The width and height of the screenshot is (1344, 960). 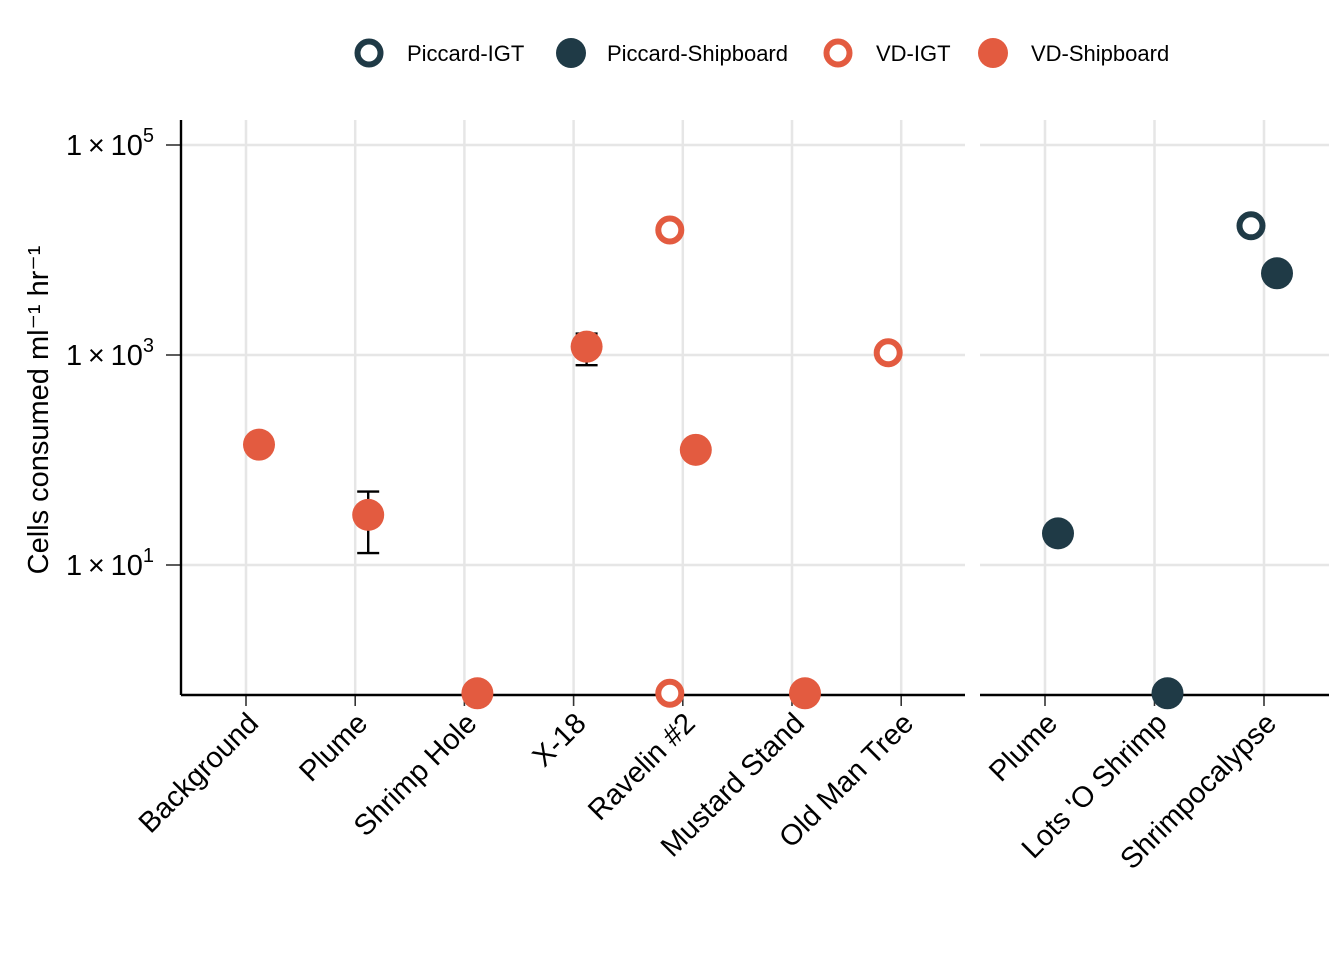 I want to click on legend-vd-igt-marker, so click(x=838, y=53).